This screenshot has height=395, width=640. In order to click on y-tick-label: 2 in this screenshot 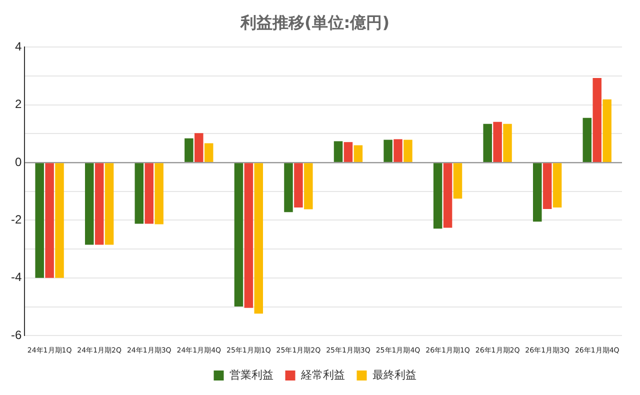, I will do `click(18, 104)`.